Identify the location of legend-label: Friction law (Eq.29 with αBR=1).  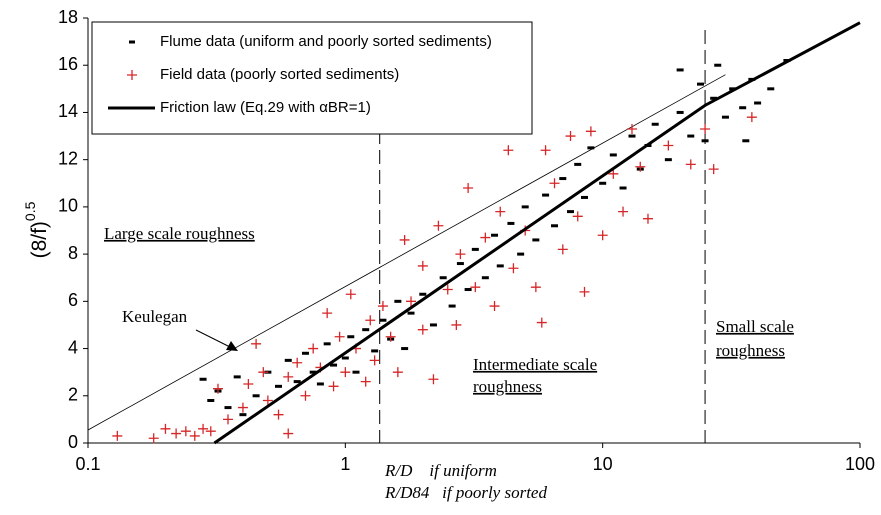
(265, 107).